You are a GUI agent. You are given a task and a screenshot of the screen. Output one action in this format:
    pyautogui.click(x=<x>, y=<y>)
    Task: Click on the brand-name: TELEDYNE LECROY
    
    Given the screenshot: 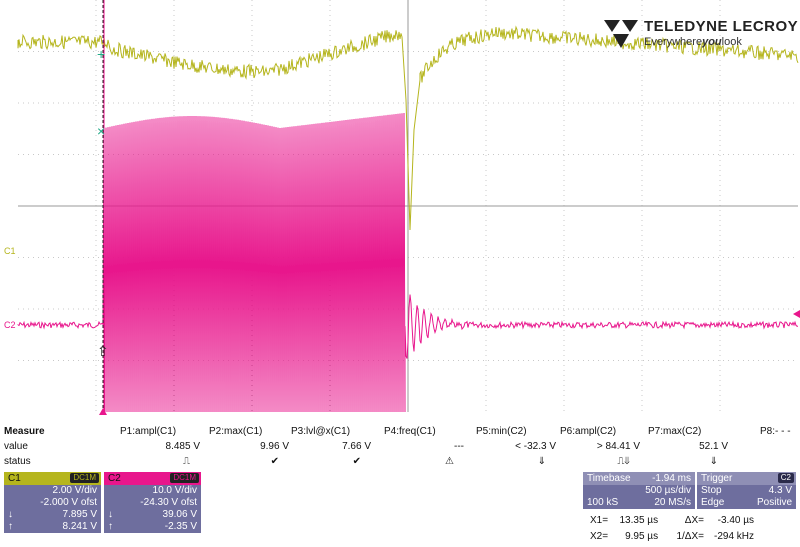 What is the action you would take?
    pyautogui.click(x=721, y=26)
    